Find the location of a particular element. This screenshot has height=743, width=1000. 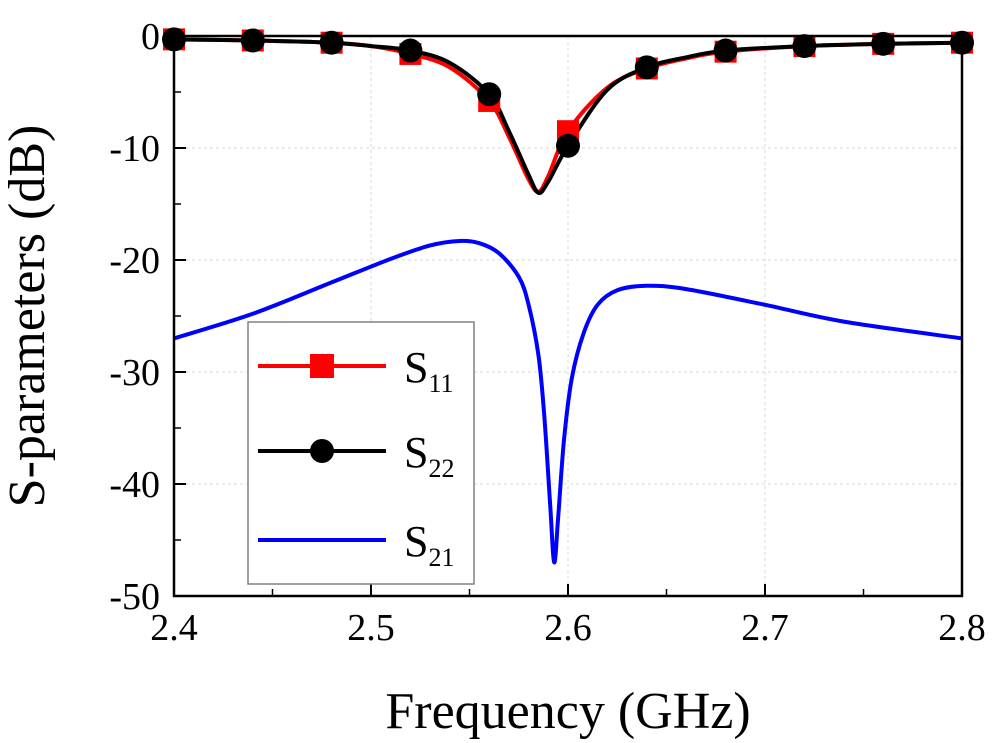

legend-label-s11: S11 is located at coordinates (429, 370).